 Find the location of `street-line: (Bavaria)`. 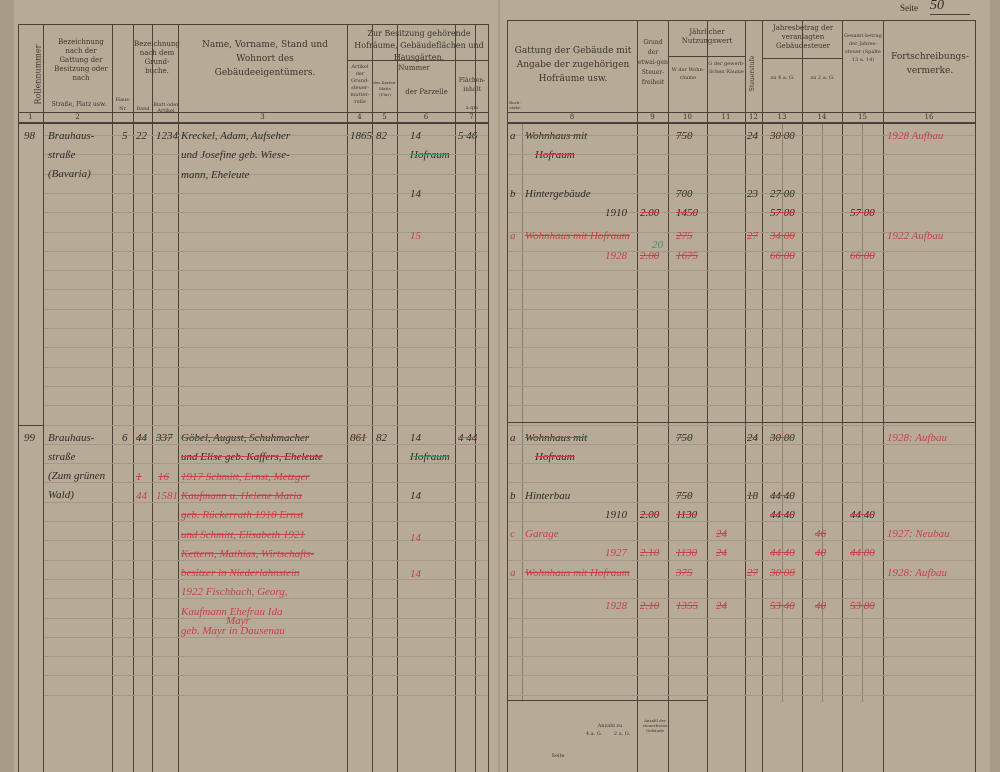

street-line: (Bavaria) is located at coordinates (69, 174).